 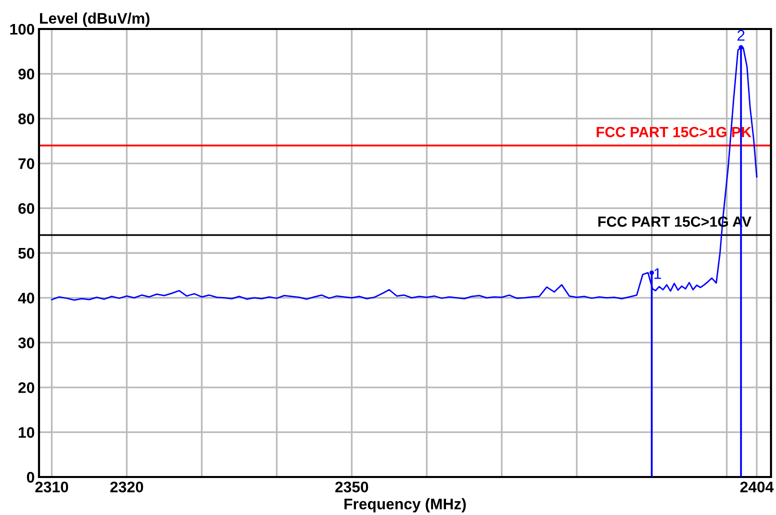 What do you see at coordinates (26, 74) in the screenshot?
I see `y-tick-label: 90` at bounding box center [26, 74].